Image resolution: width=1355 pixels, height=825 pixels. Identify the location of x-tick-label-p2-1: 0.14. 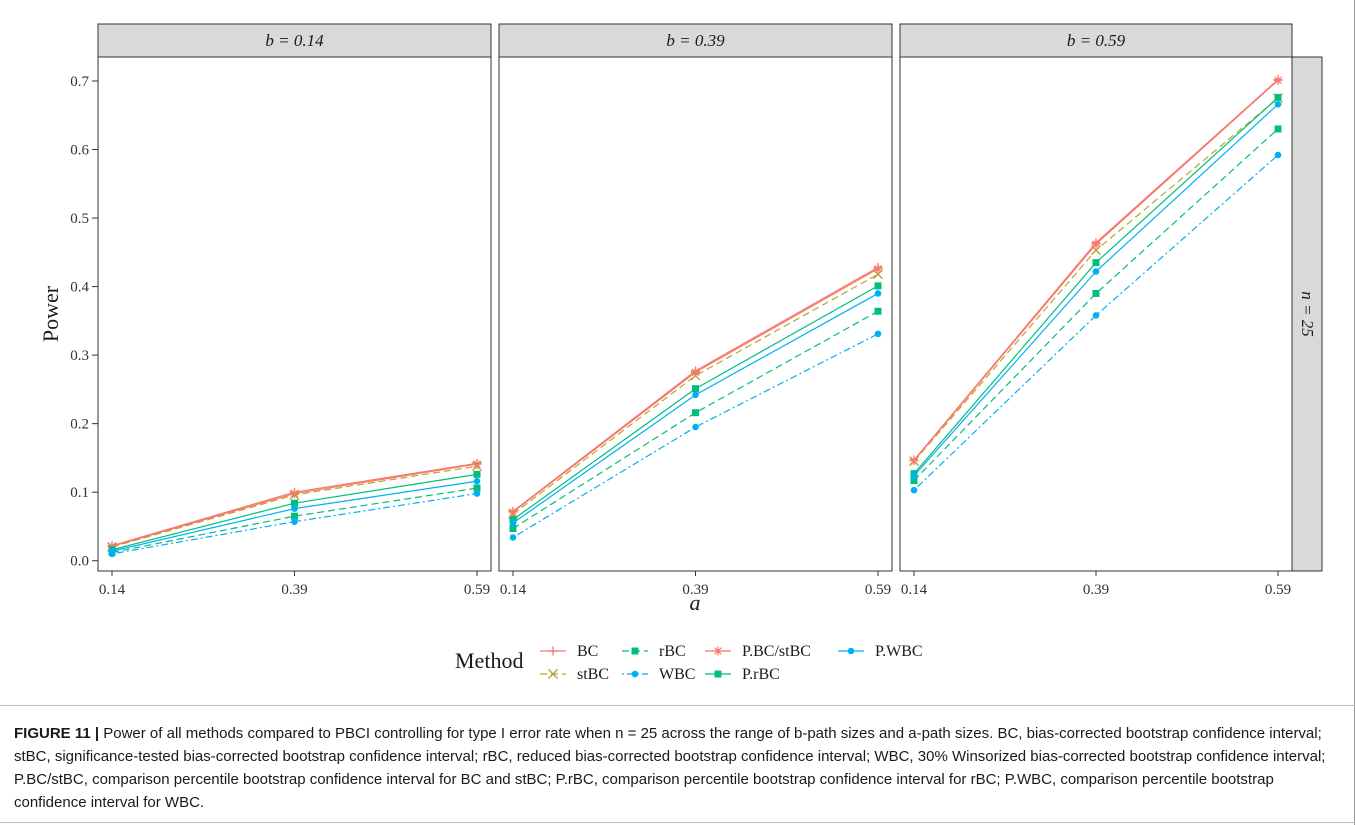
(513, 590).